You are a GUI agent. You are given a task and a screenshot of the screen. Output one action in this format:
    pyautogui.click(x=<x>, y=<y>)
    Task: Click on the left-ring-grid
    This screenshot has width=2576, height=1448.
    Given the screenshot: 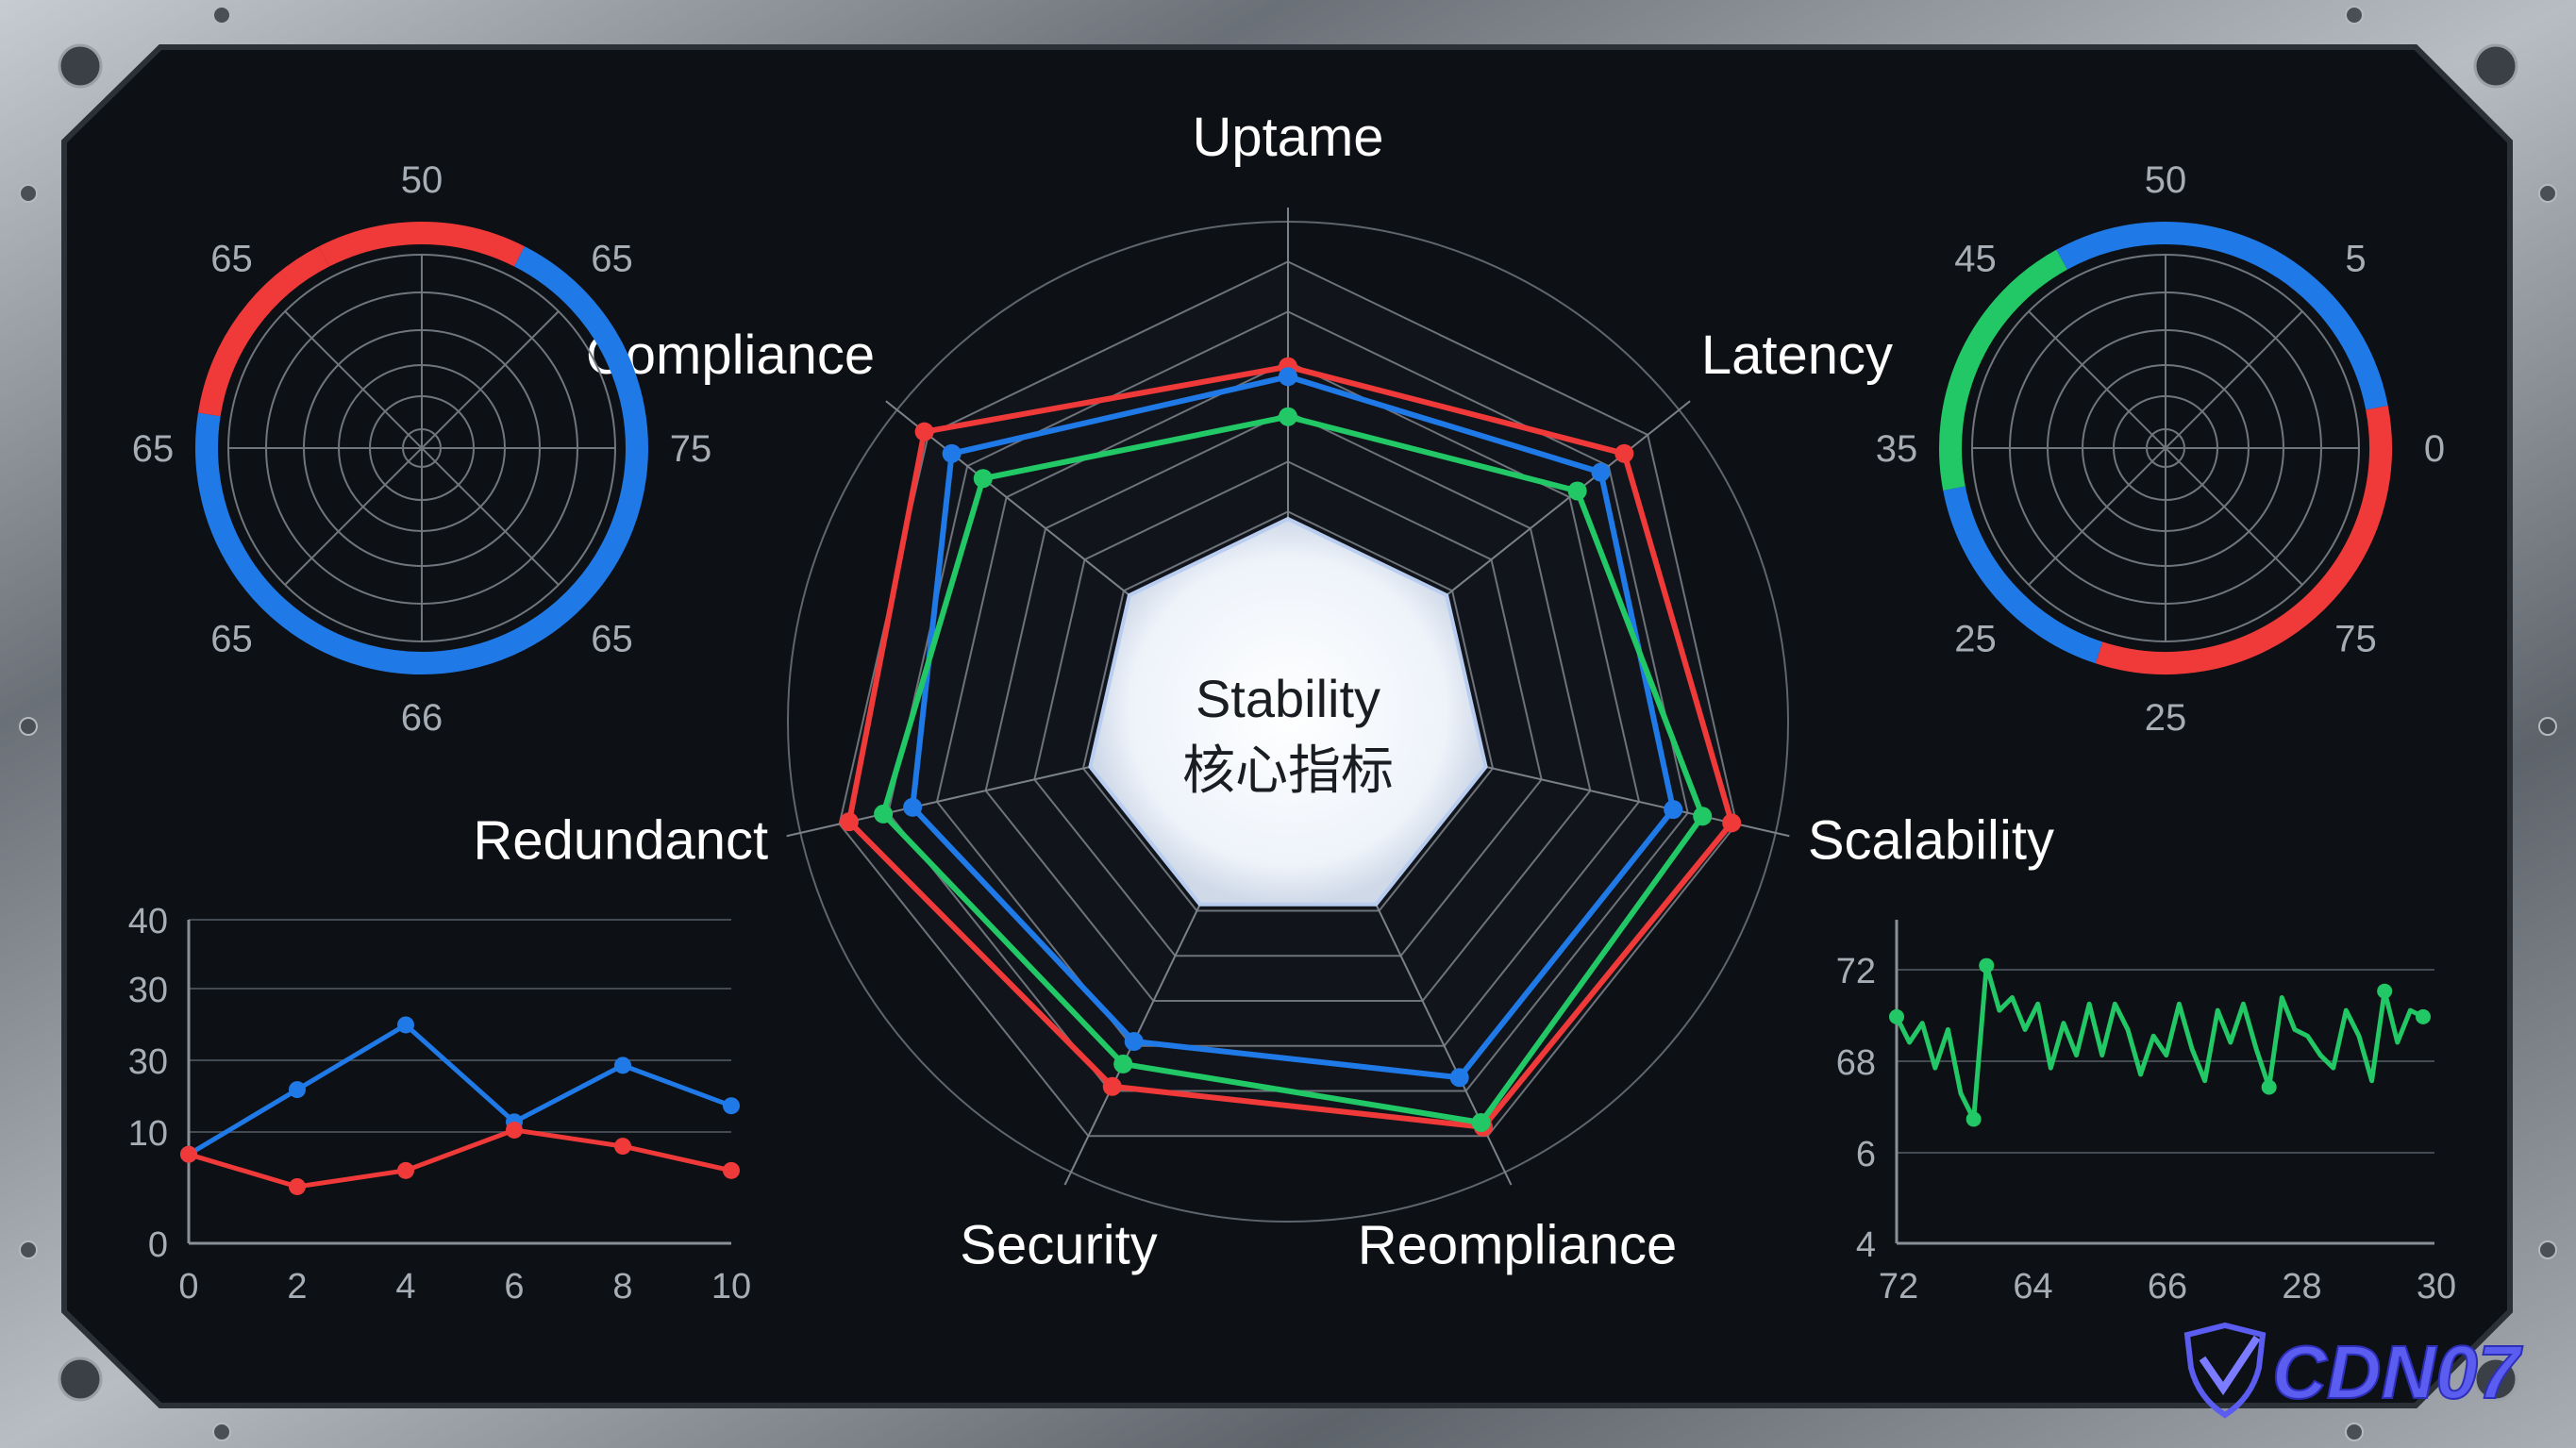 What is the action you would take?
    pyautogui.click(x=421, y=448)
    